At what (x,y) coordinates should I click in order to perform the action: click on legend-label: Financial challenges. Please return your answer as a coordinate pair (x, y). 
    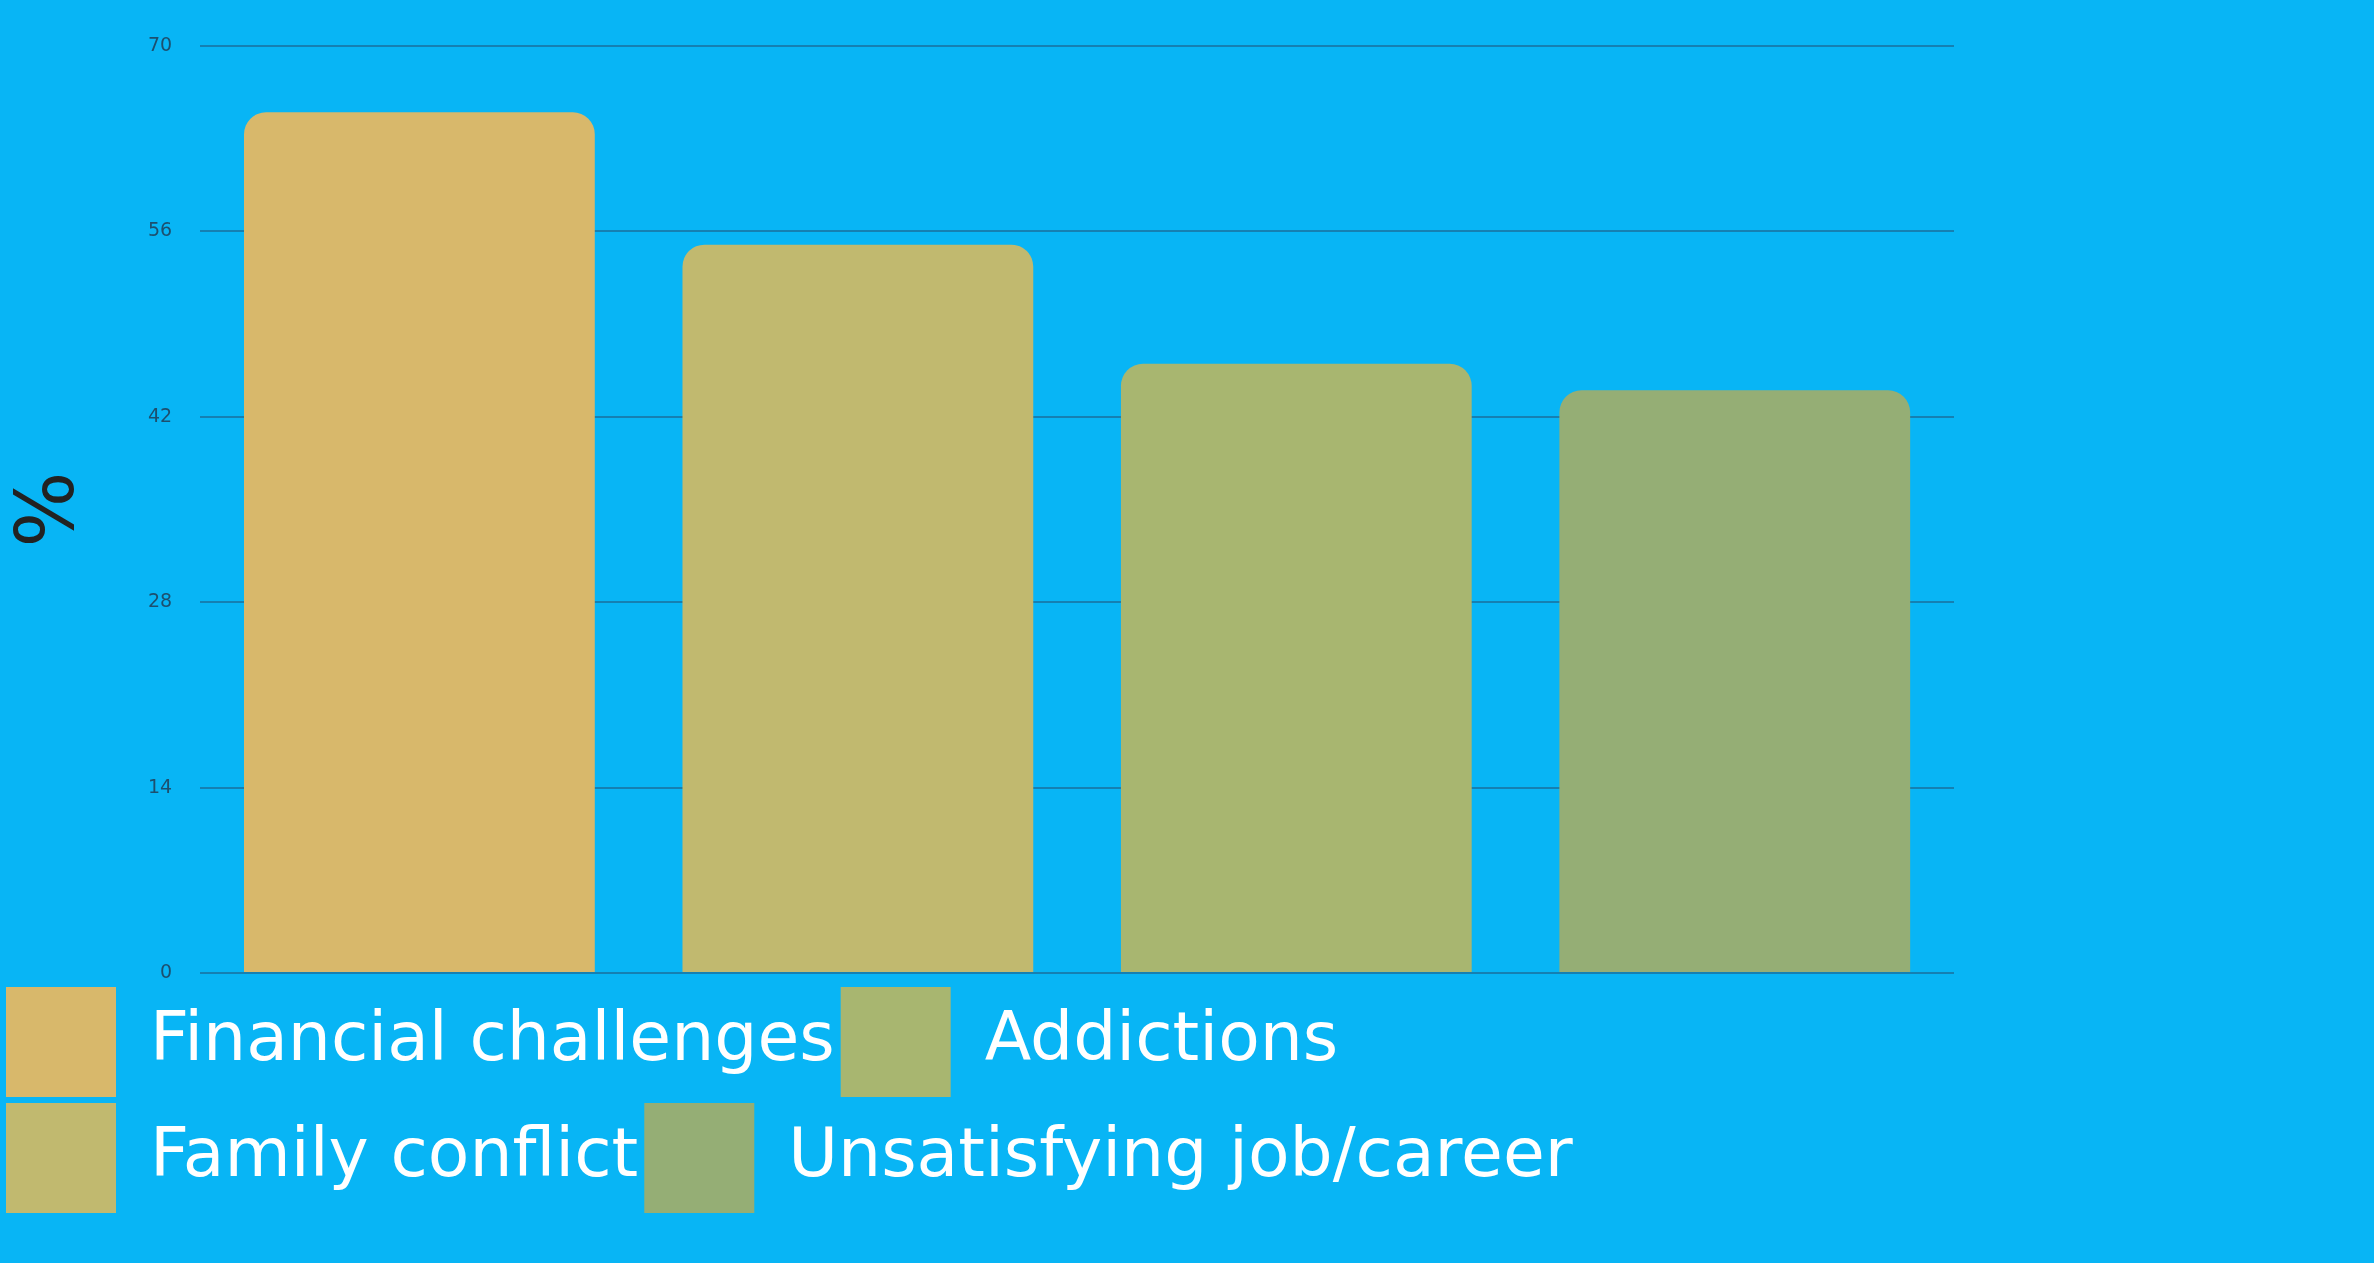
    Looking at the image, I should click on (492, 1036).